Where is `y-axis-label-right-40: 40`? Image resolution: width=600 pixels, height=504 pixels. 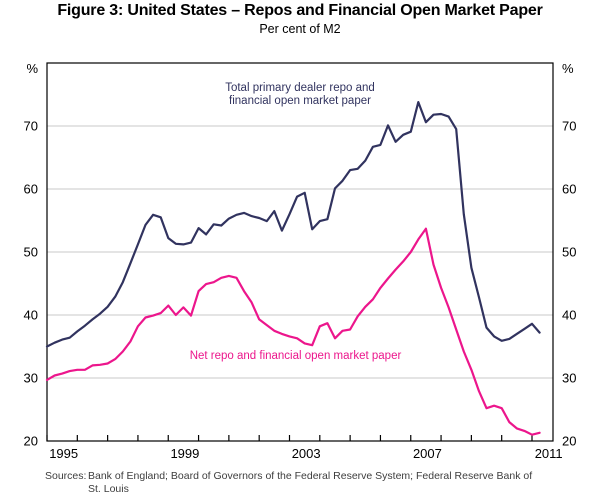
y-axis-label-right-40: 40 is located at coordinates (569, 315).